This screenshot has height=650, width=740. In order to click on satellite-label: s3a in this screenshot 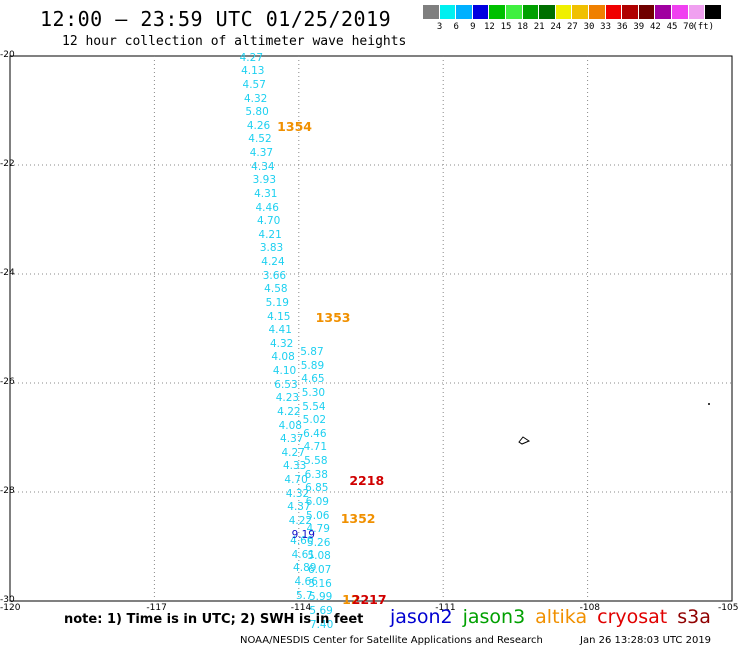, I will do `click(694, 617)`.